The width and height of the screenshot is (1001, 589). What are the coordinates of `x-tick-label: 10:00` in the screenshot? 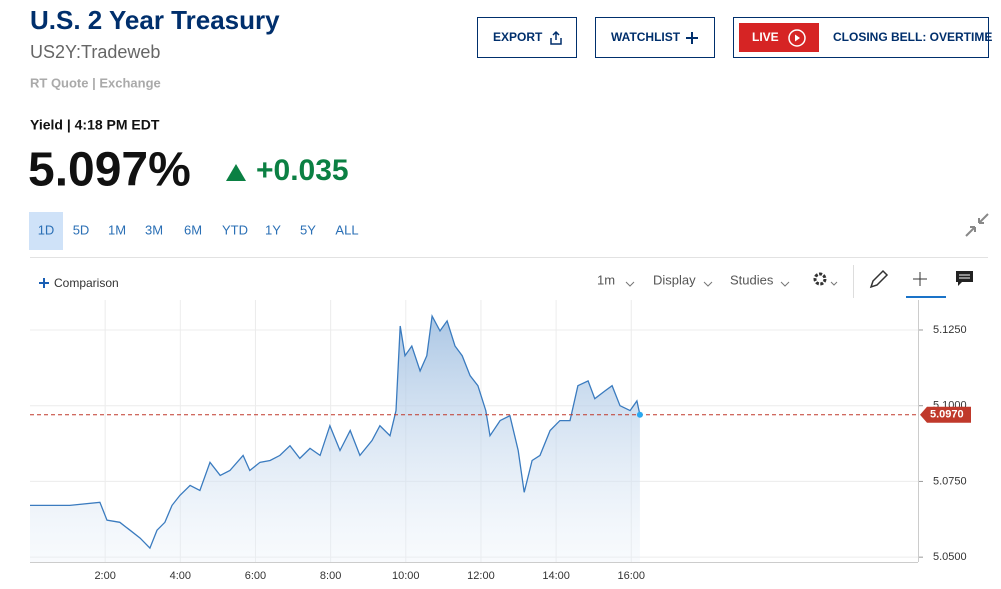 It's located at (406, 576).